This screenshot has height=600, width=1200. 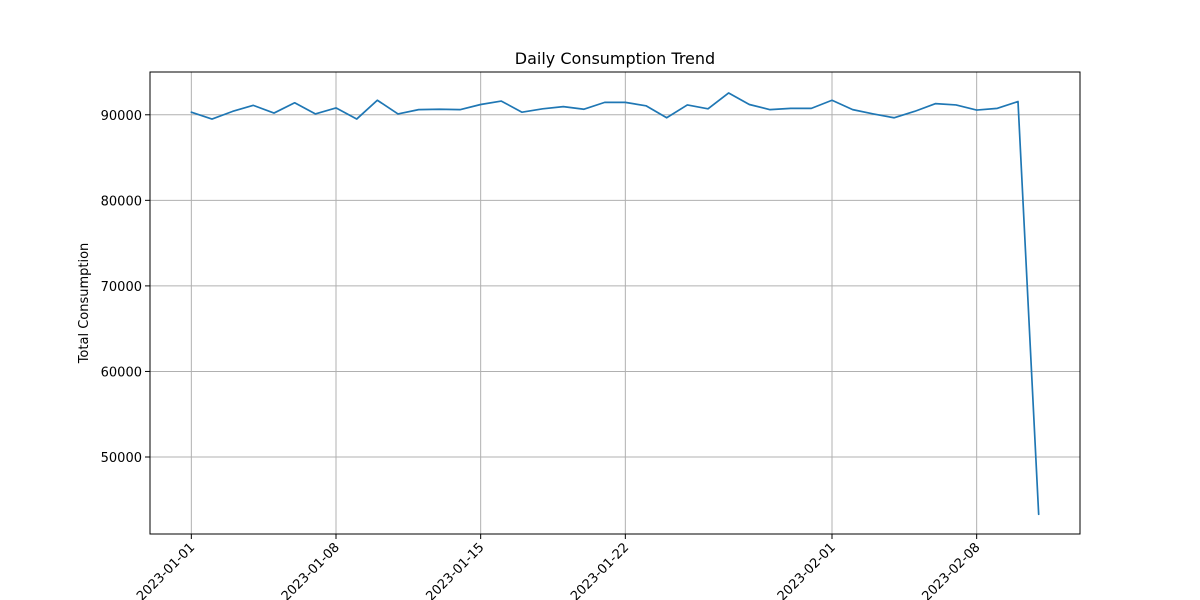 What do you see at coordinates (121, 458) in the screenshot?
I see `y-tick-label: 50000` at bounding box center [121, 458].